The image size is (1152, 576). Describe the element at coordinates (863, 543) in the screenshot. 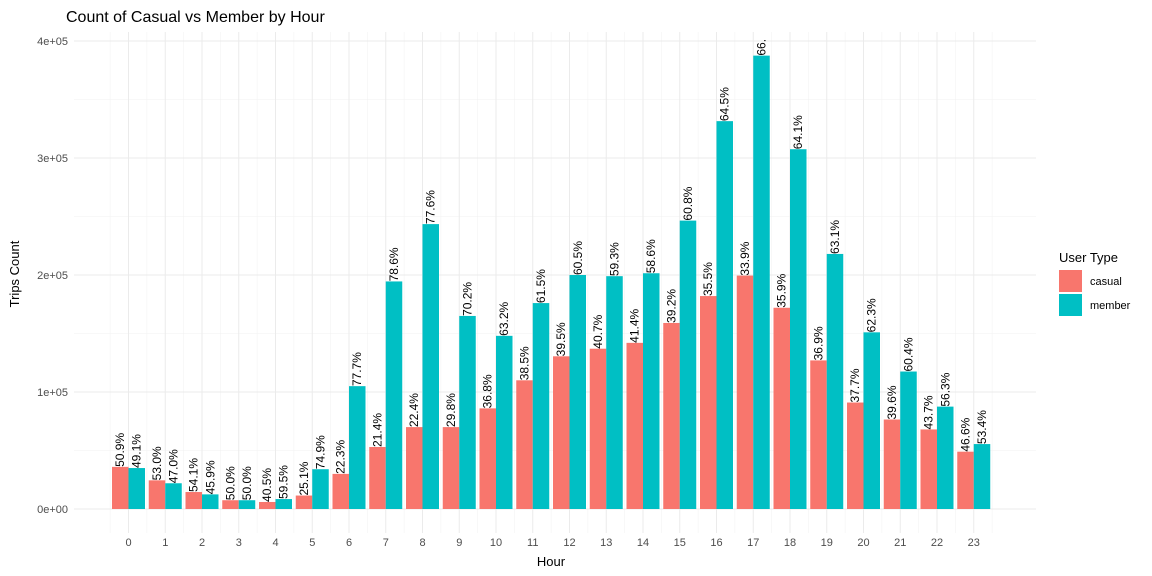

I see `x-tick-label: 20` at that location.